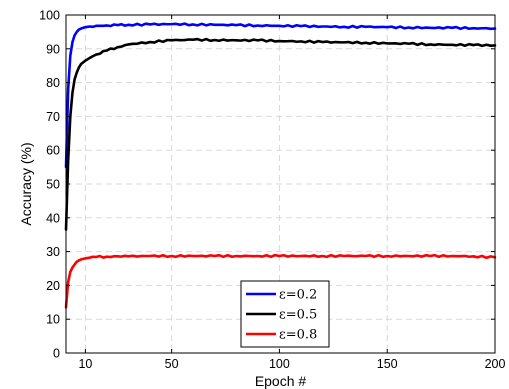  What do you see at coordinates (56, 354) in the screenshot?
I see `y-tick-label: 0` at bounding box center [56, 354].